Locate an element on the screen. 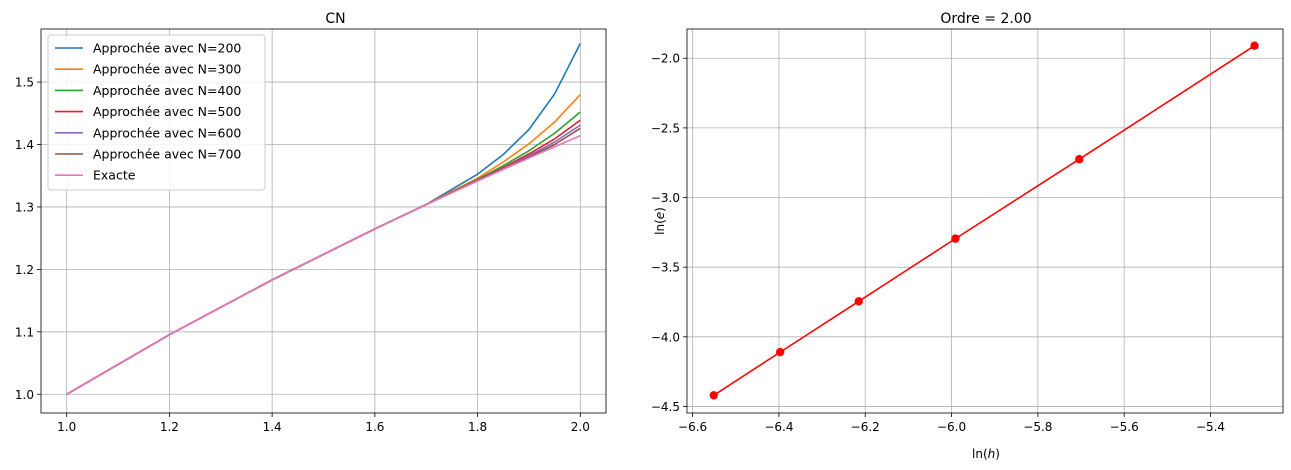  right-chart-title: Ordre = 2.00 is located at coordinates (985, 19).